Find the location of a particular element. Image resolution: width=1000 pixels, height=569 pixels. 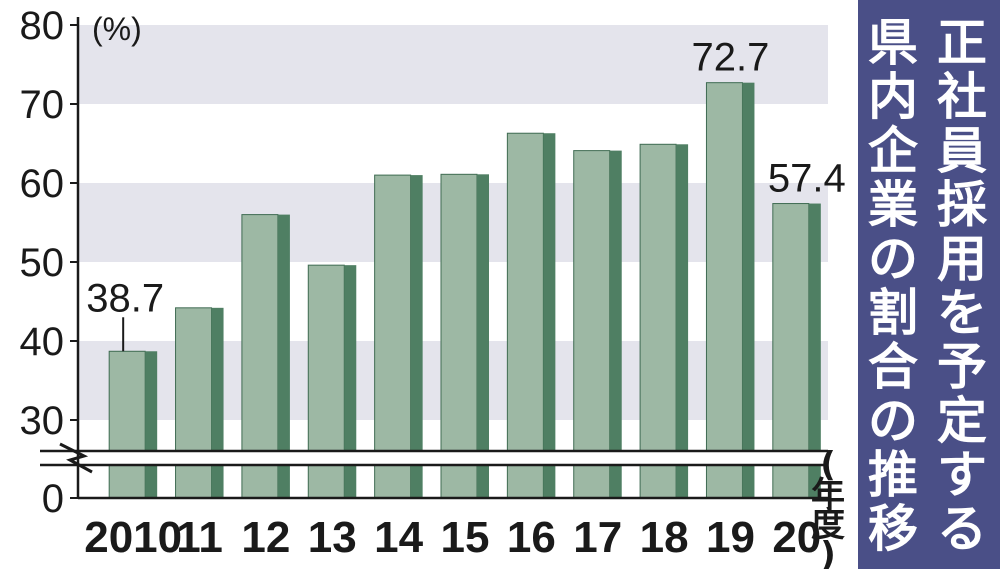

x-axis-unit-char: ) is located at coordinates (828, 552).